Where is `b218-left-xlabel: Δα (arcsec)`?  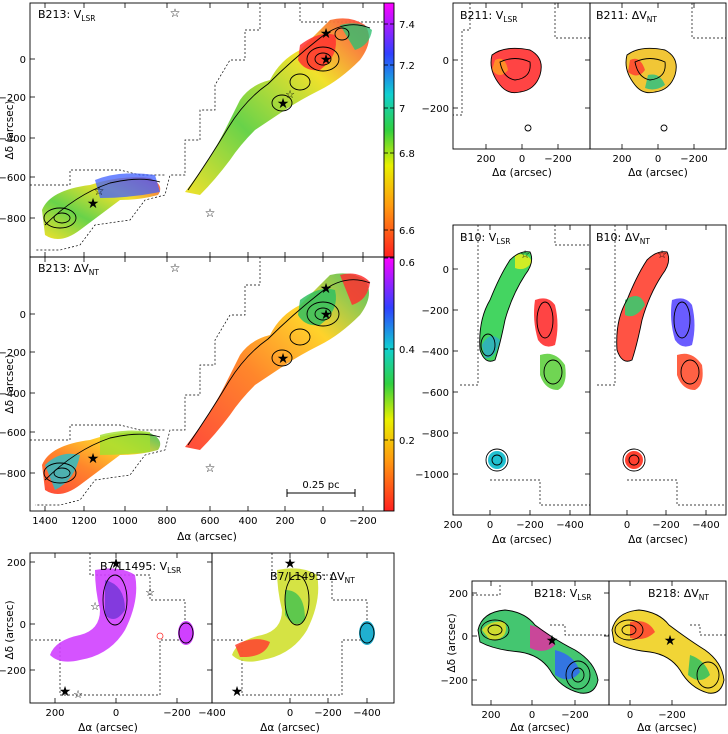 b218-left-xlabel: Δα (arcsec) is located at coordinates (540, 728).